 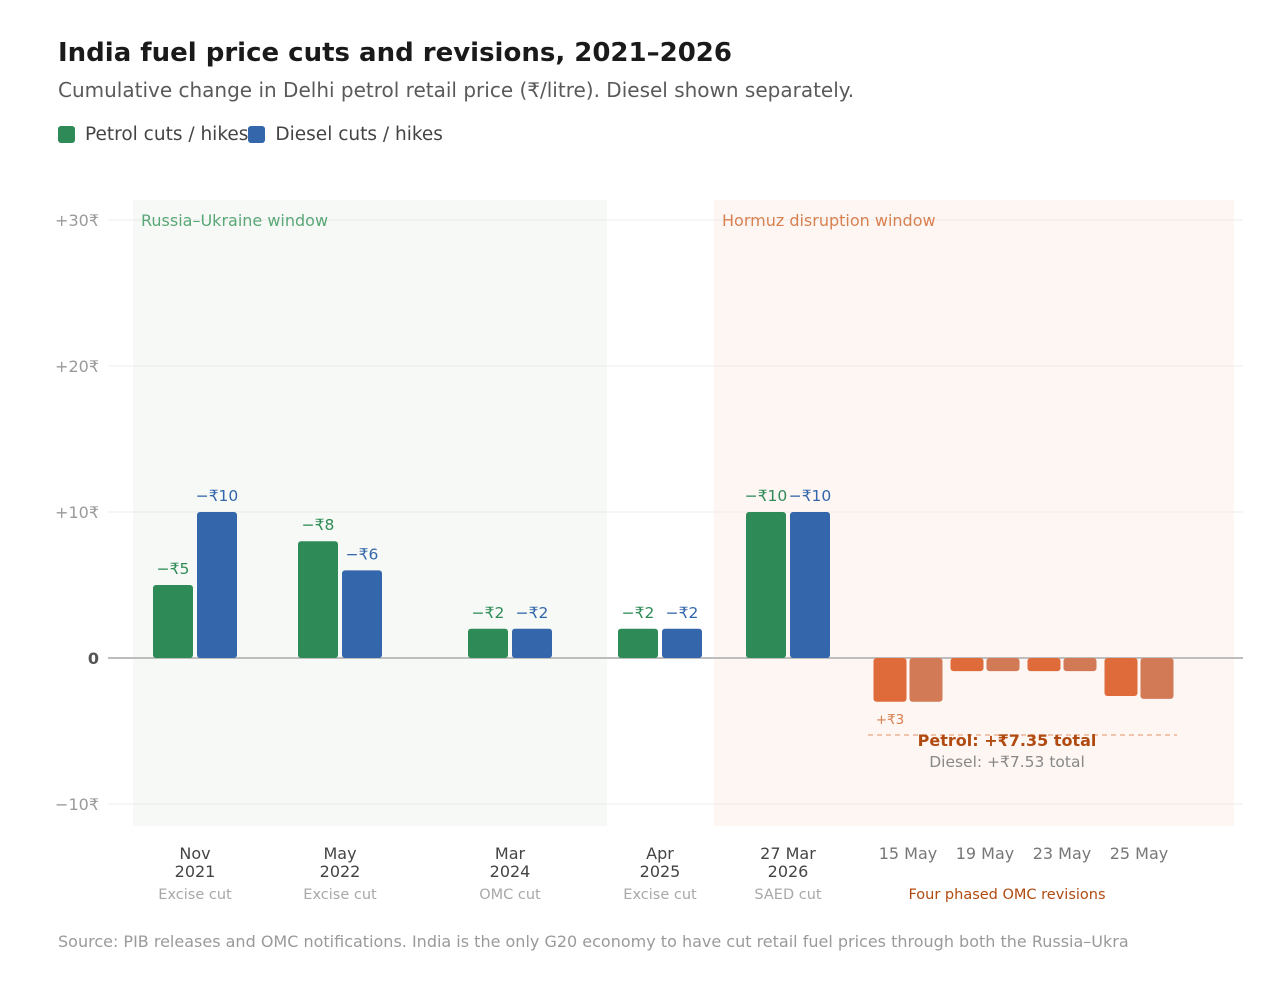 I want to click on annotation-diesel-total: Diesel: +₹7.53 total, so click(x=1007, y=762).